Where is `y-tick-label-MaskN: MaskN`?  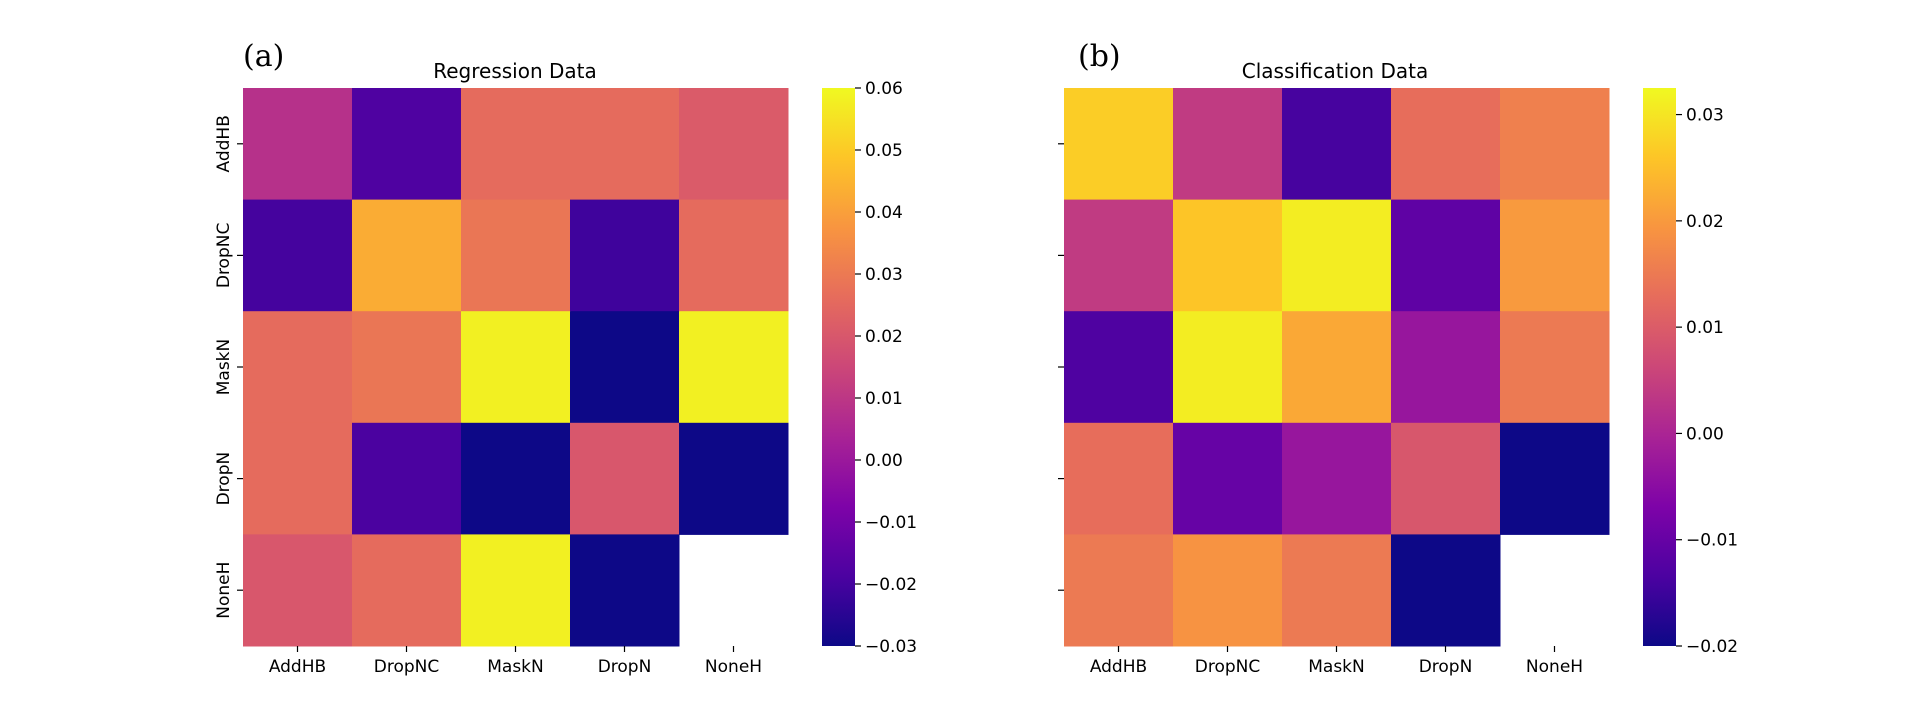 y-tick-label-MaskN: MaskN is located at coordinates (224, 367).